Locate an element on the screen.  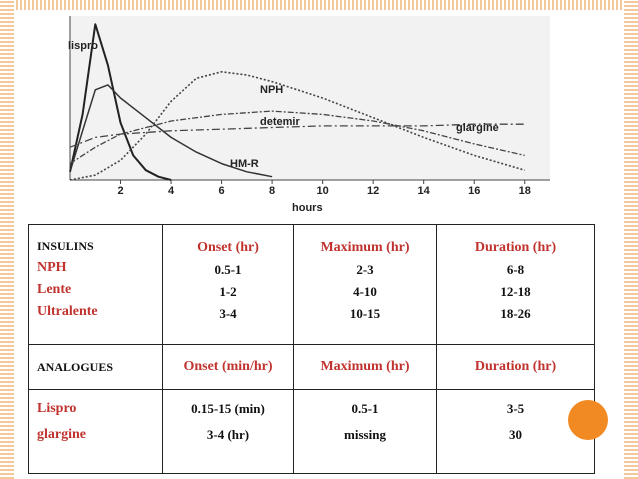
x-tick-label: 8 is located at coordinates (272, 191).